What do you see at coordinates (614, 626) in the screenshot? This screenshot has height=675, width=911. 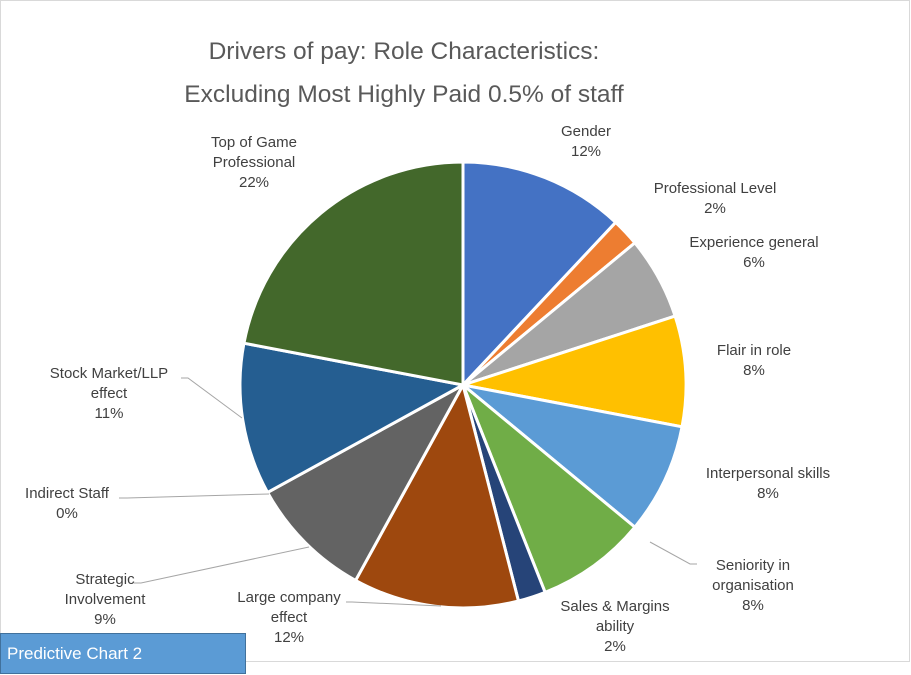 I see `slice-label-6: Sales & Margins ability 2%` at bounding box center [614, 626].